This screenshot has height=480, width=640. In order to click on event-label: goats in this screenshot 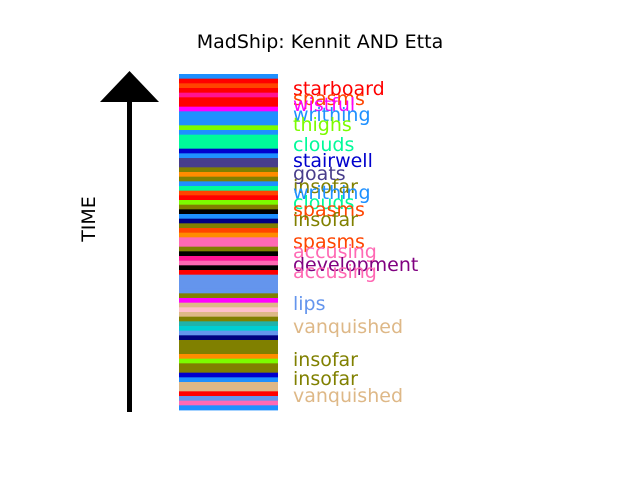, I will do `click(319, 174)`.